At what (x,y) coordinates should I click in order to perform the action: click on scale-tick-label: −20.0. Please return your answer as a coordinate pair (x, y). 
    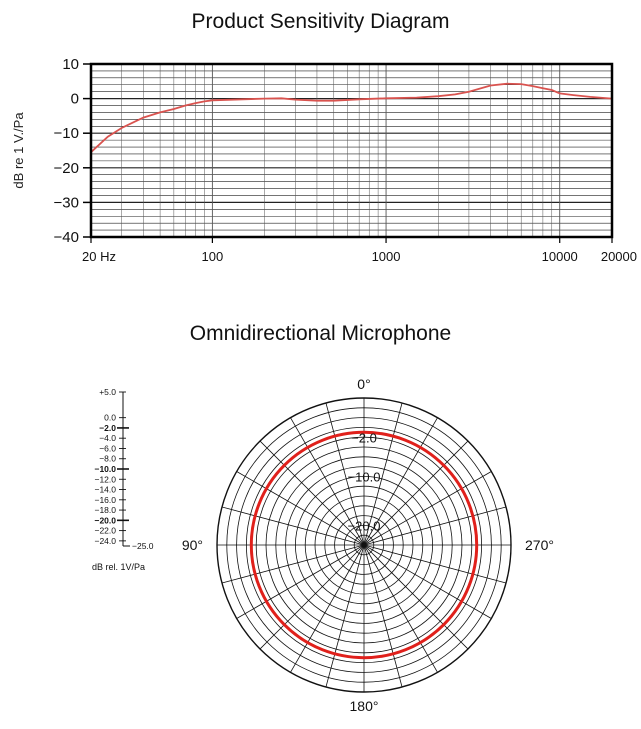
    Looking at the image, I should click on (105, 520).